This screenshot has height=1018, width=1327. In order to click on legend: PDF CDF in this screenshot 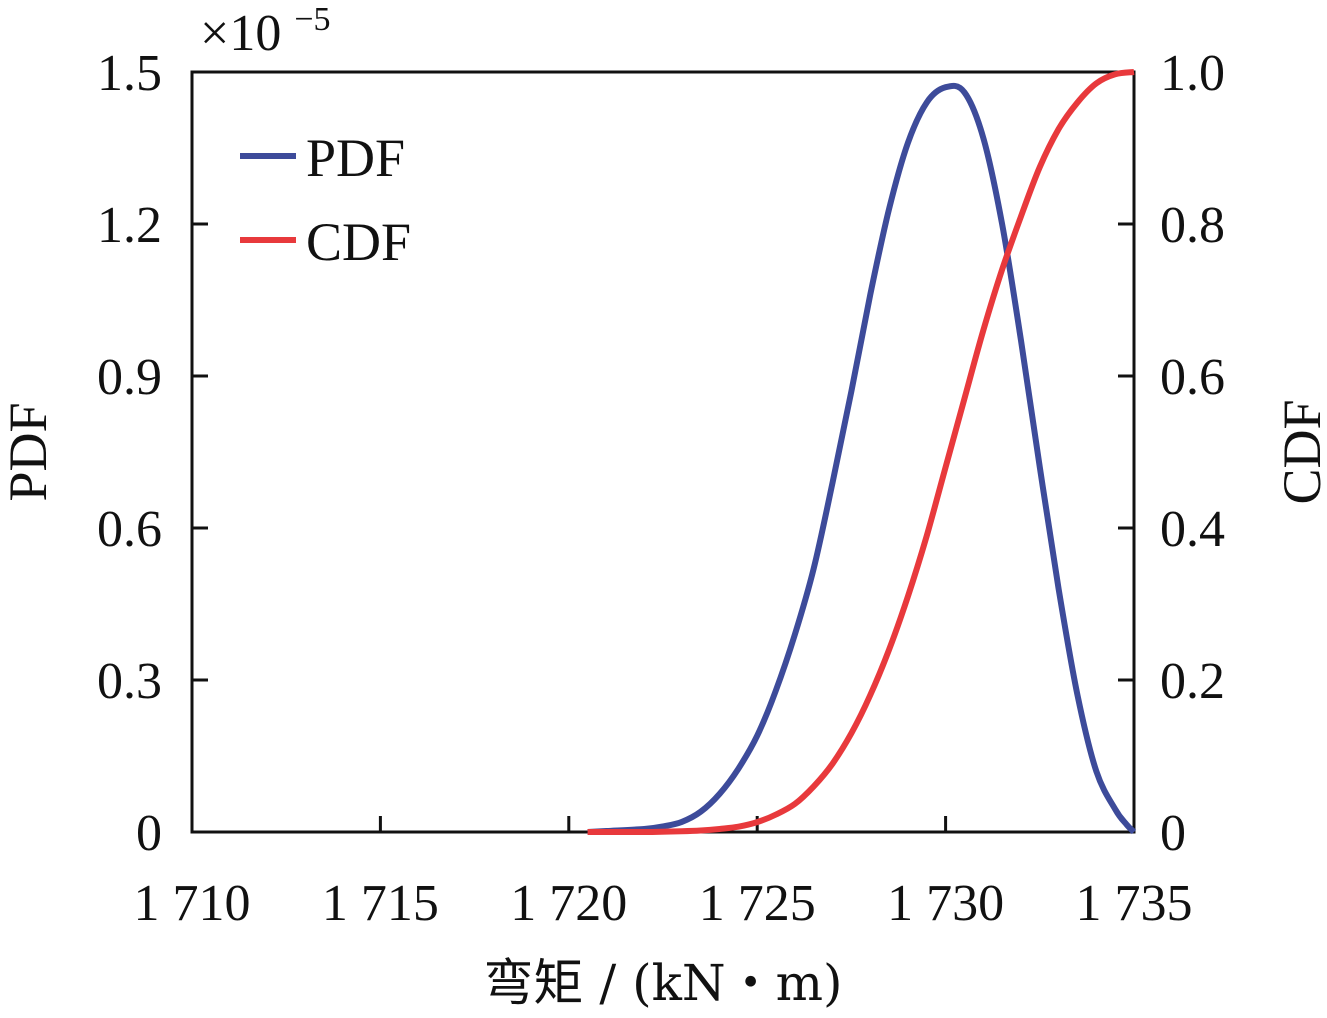, I will do `click(325, 200)`.